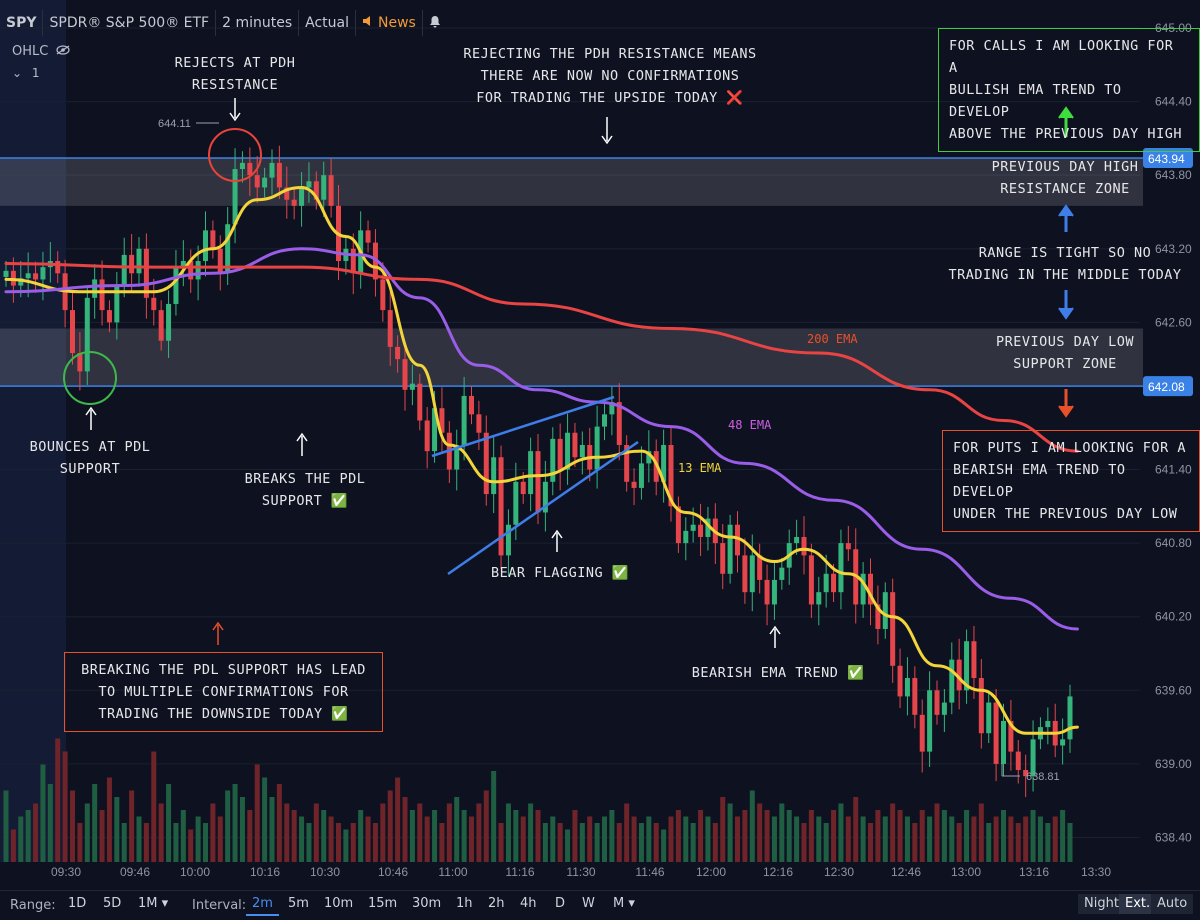  Describe the element at coordinates (389, 23) in the screenshot. I see `news-button: News` at that location.